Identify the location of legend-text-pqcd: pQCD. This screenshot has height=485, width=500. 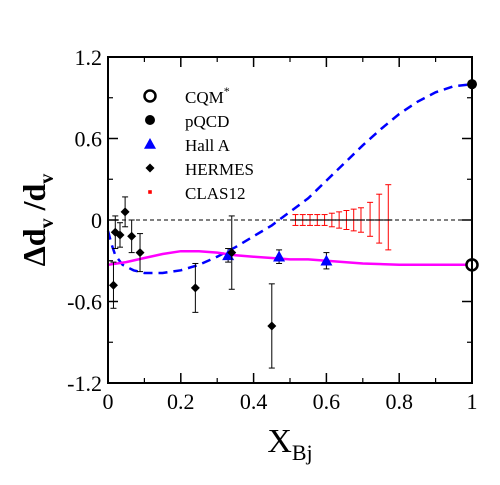
(207, 121).